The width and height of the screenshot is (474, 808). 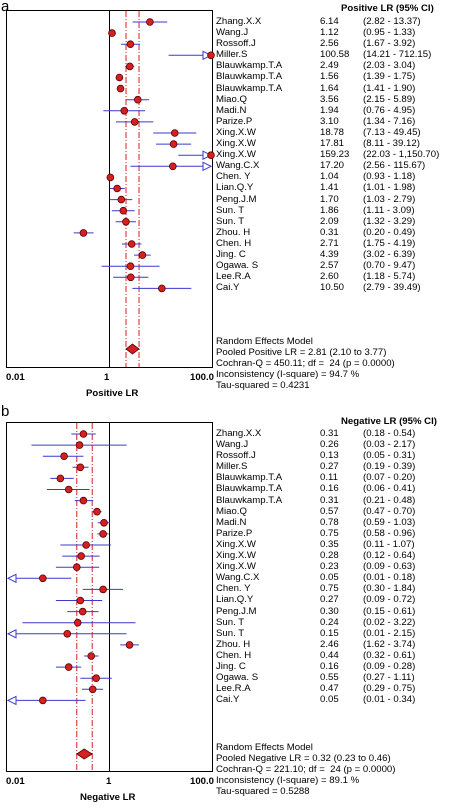 I want to click on panel-b-study-ci-6: (0.21 - 0.48), so click(x=389, y=500).